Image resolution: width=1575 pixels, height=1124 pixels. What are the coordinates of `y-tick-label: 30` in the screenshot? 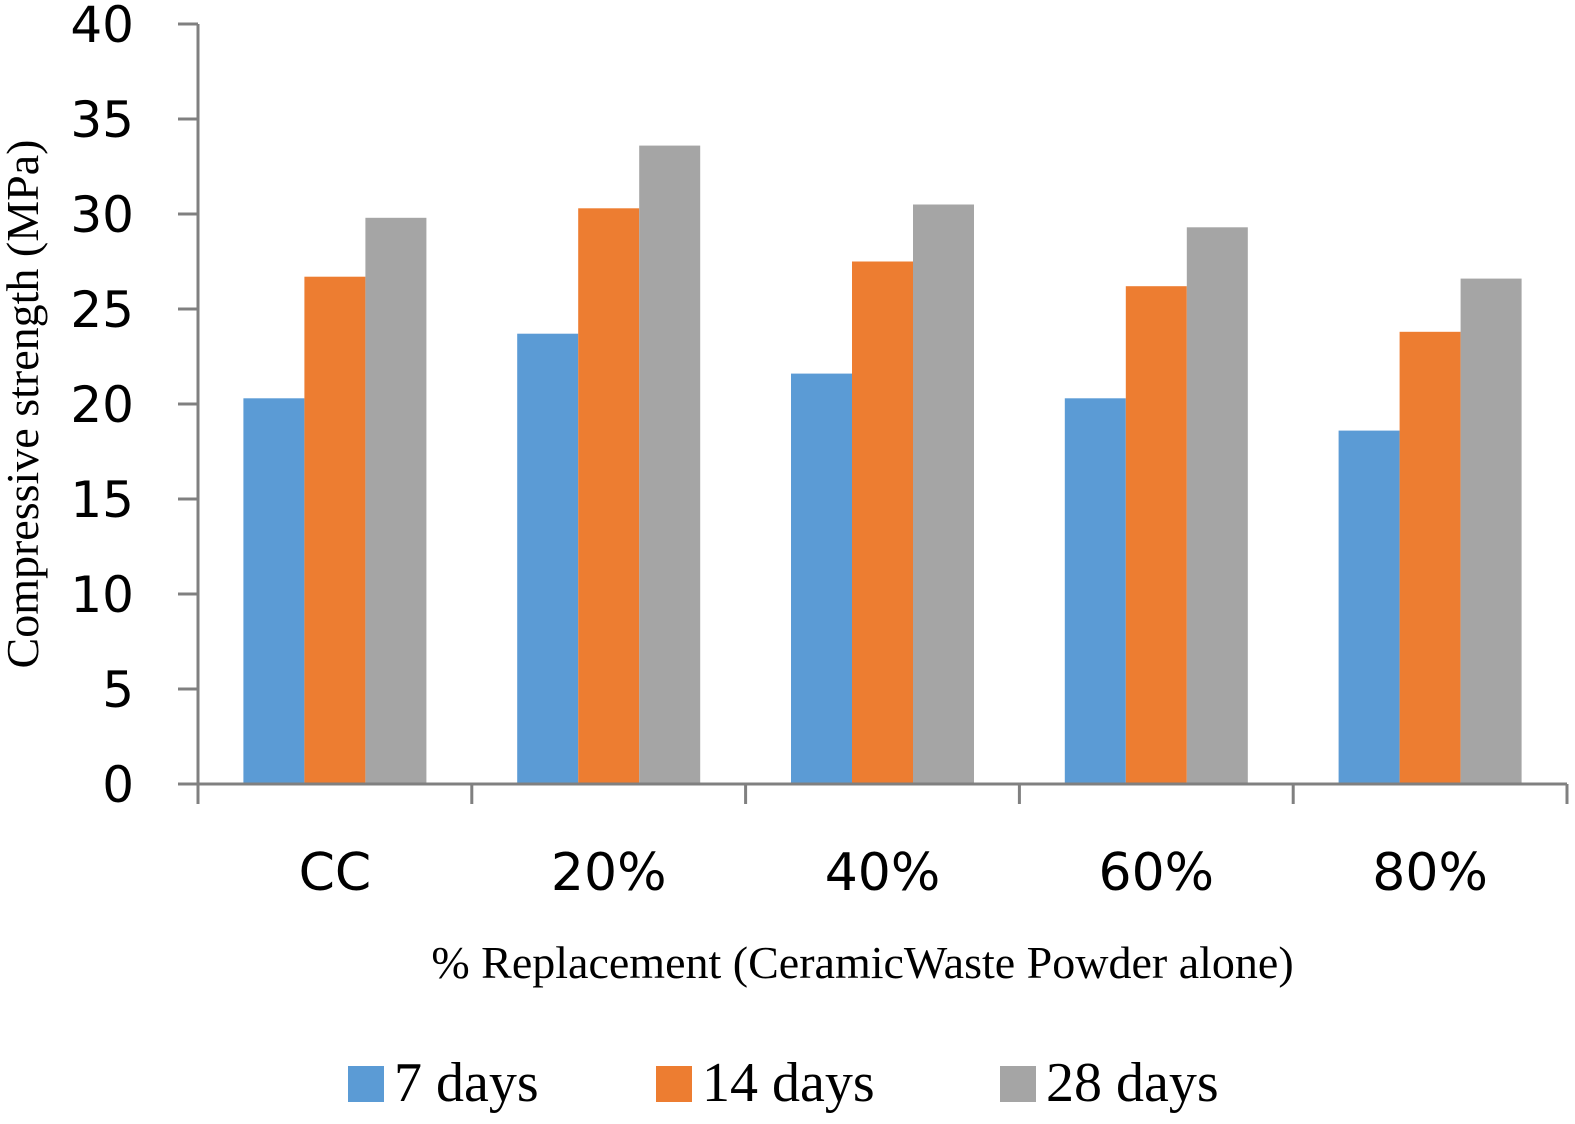 It's located at (102, 215).